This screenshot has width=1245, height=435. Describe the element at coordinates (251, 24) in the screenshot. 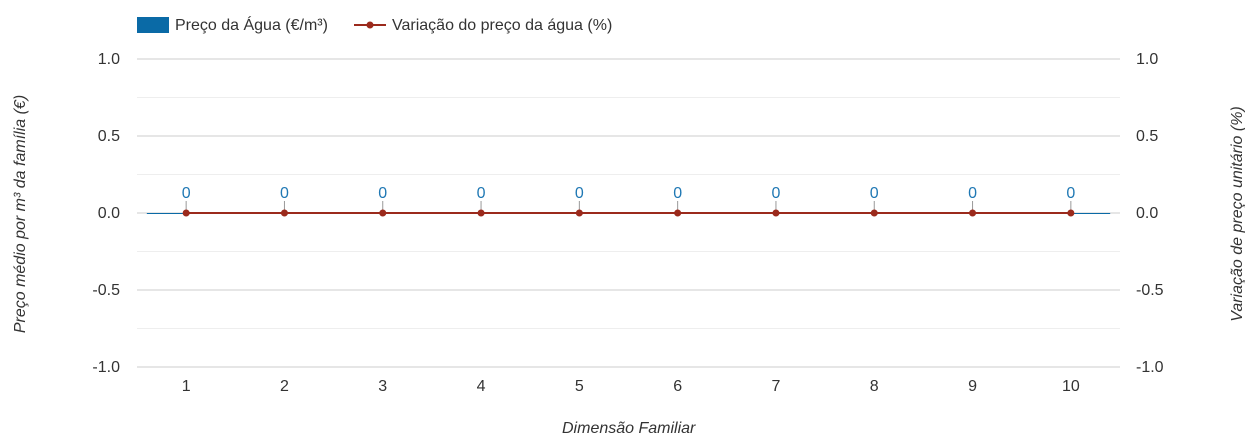

I see `legend-label-bar: Preço da Água (€/m³)` at that location.